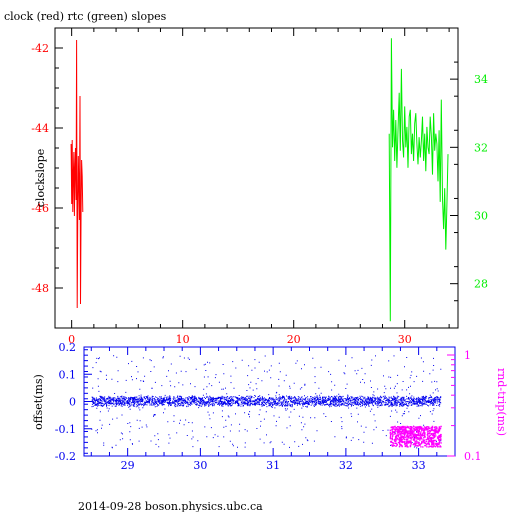  What do you see at coordinates (481, 284) in the screenshot?
I see `top-y2-tick-label: 28` at bounding box center [481, 284].